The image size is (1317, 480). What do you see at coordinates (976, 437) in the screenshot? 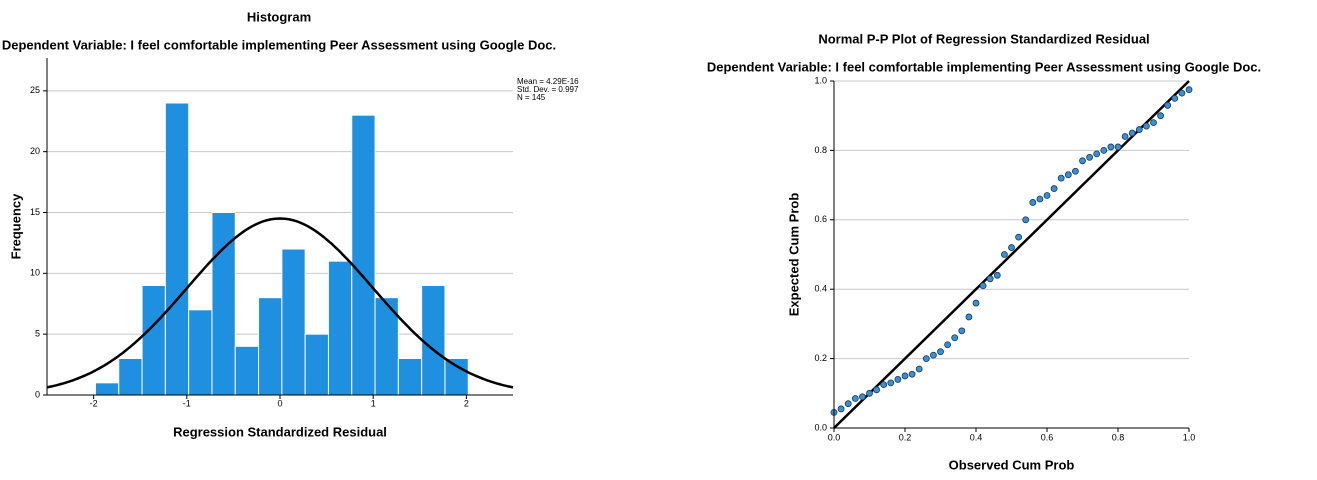
I see `x-tick-label: 0.4` at bounding box center [976, 437].